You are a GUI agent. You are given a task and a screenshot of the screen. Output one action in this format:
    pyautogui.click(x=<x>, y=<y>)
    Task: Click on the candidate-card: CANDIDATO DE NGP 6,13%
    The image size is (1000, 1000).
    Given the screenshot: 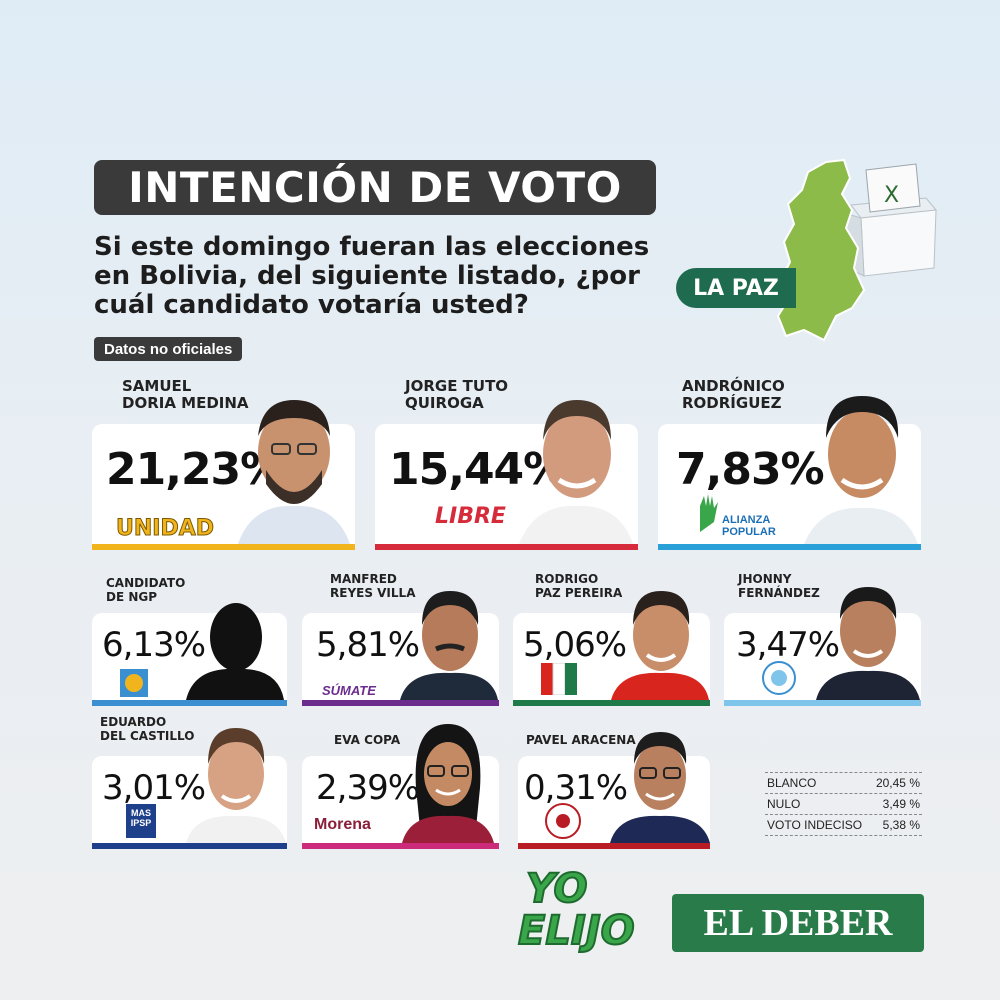 What is the action you would take?
    pyautogui.click(x=189, y=641)
    